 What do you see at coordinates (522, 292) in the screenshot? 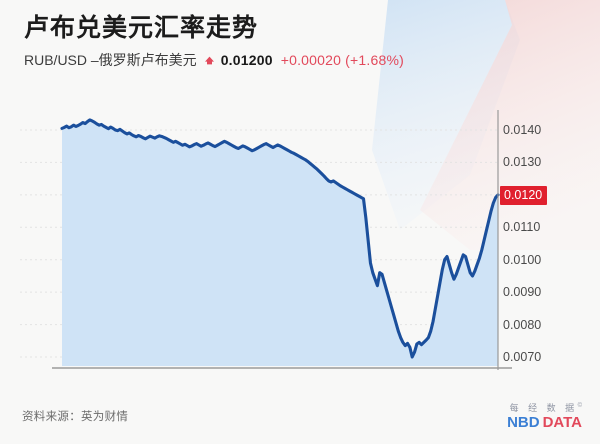
I see `y-axis-tick-label: 0.0090` at bounding box center [522, 292].